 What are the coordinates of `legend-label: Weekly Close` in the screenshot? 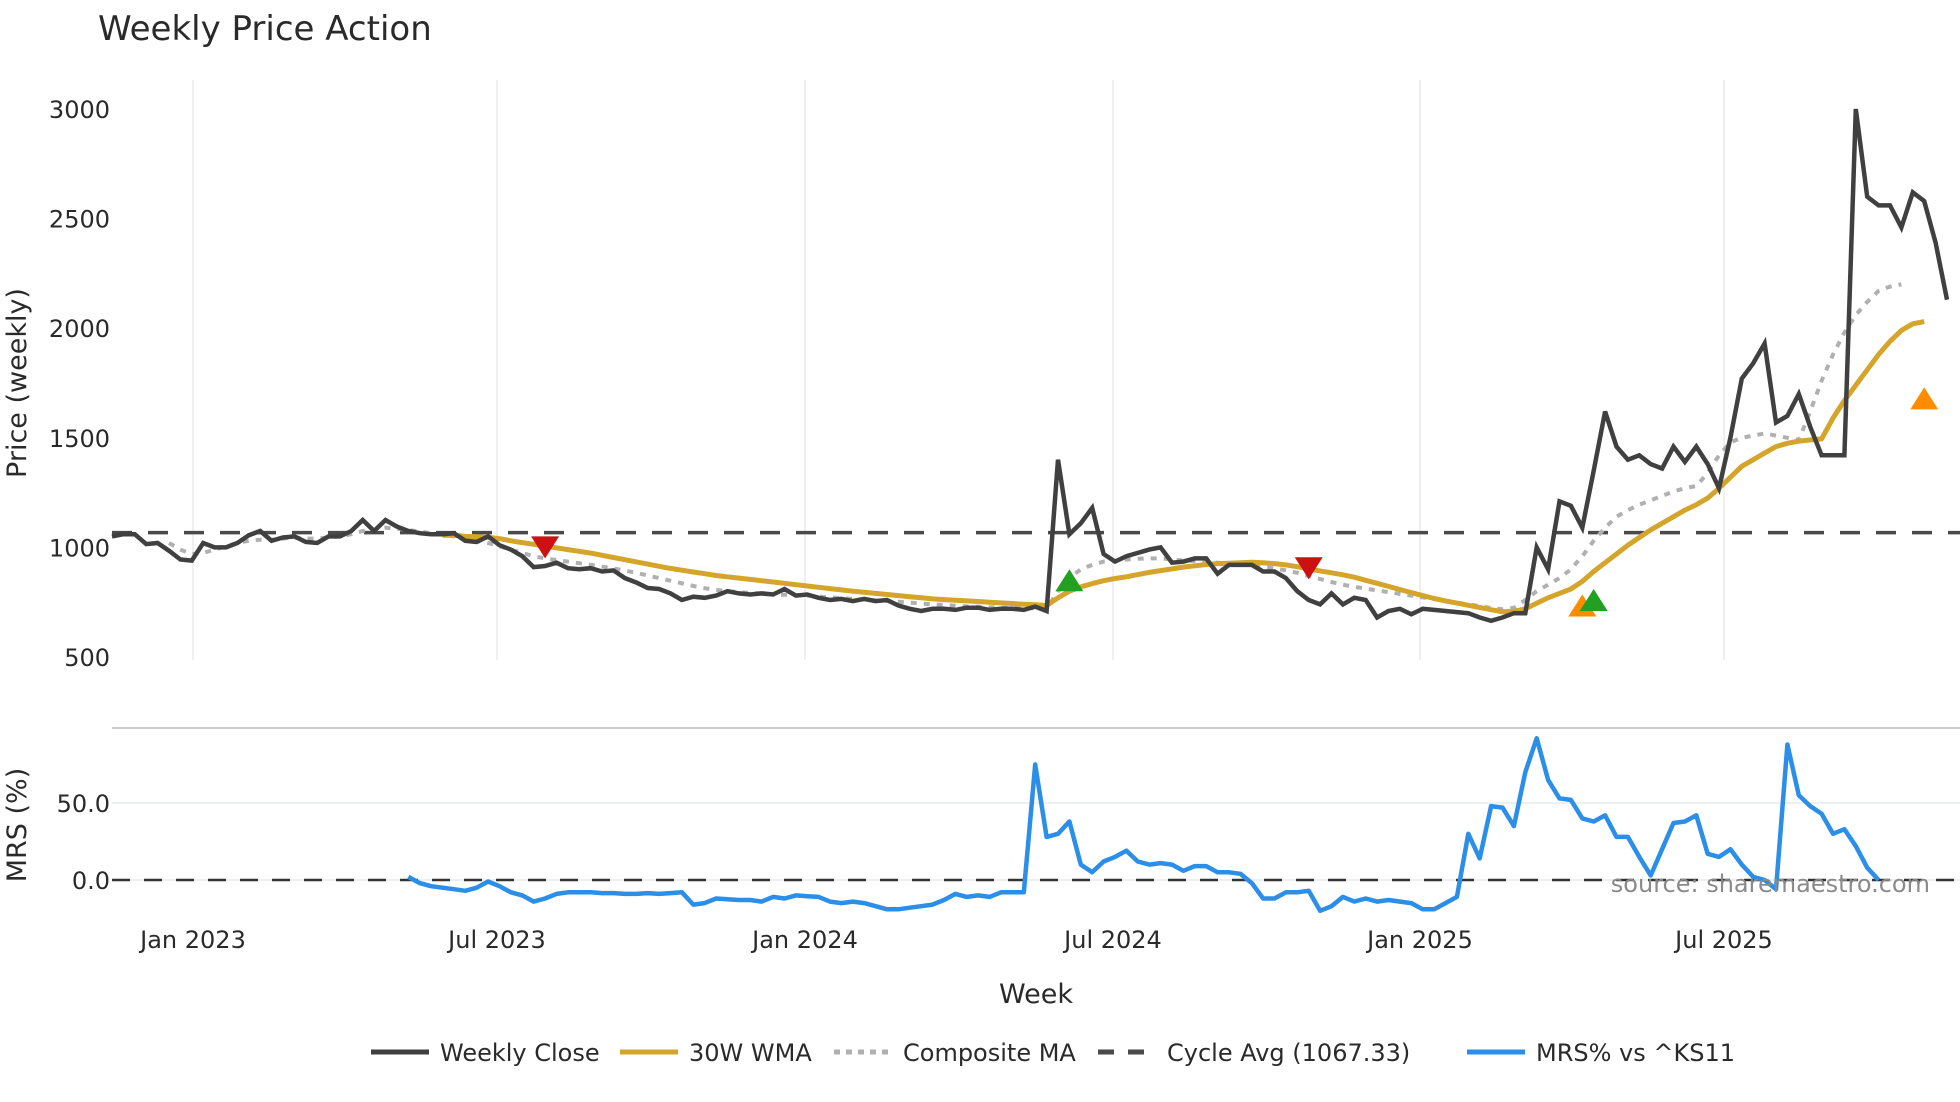 It's located at (520, 1053).